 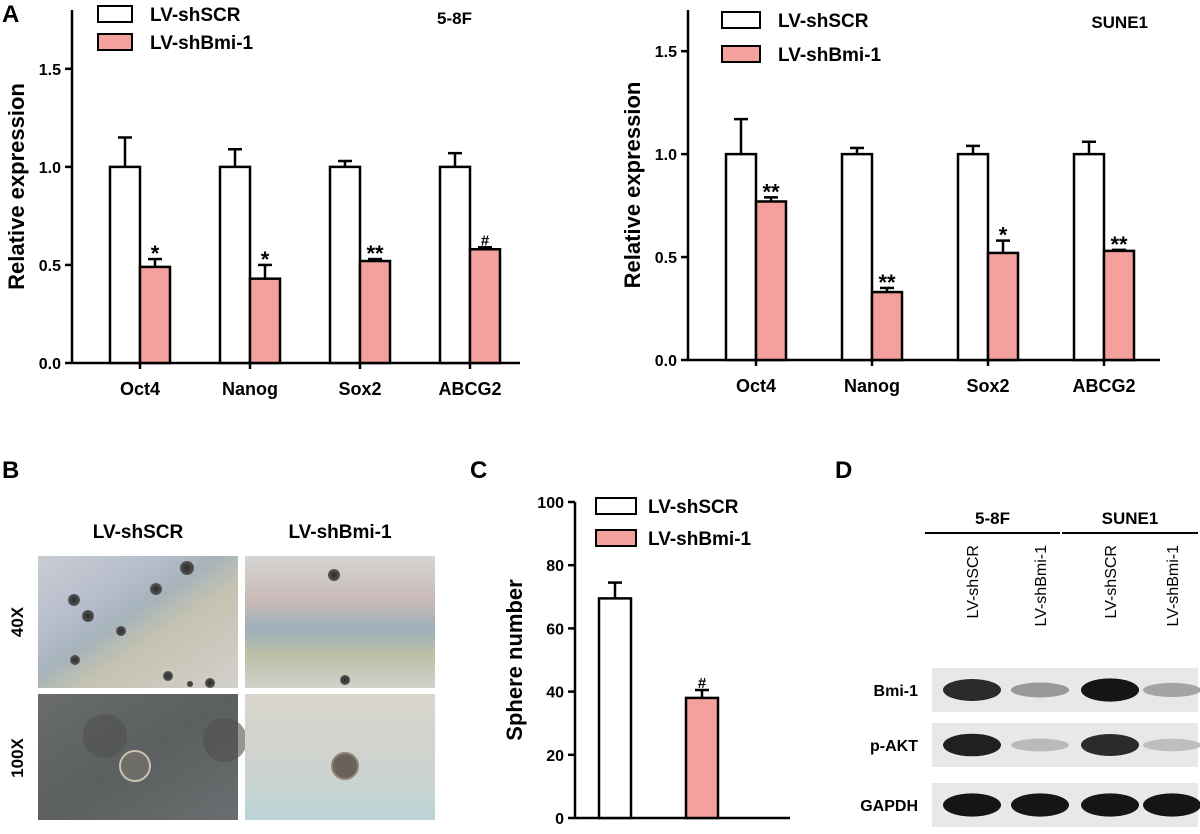 What do you see at coordinates (843, 470) in the screenshot?
I see `panel-label-d: D` at bounding box center [843, 470].